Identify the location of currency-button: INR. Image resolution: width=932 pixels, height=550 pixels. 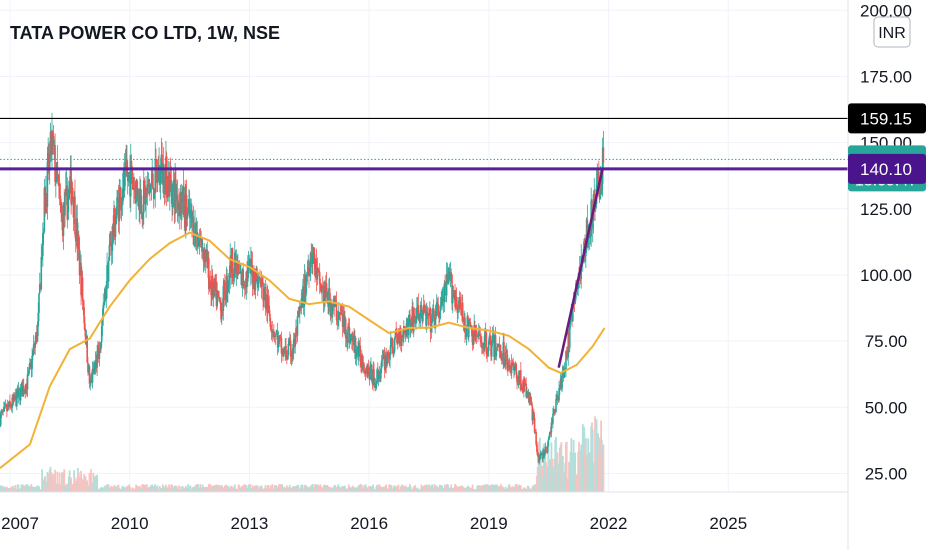
(892, 32).